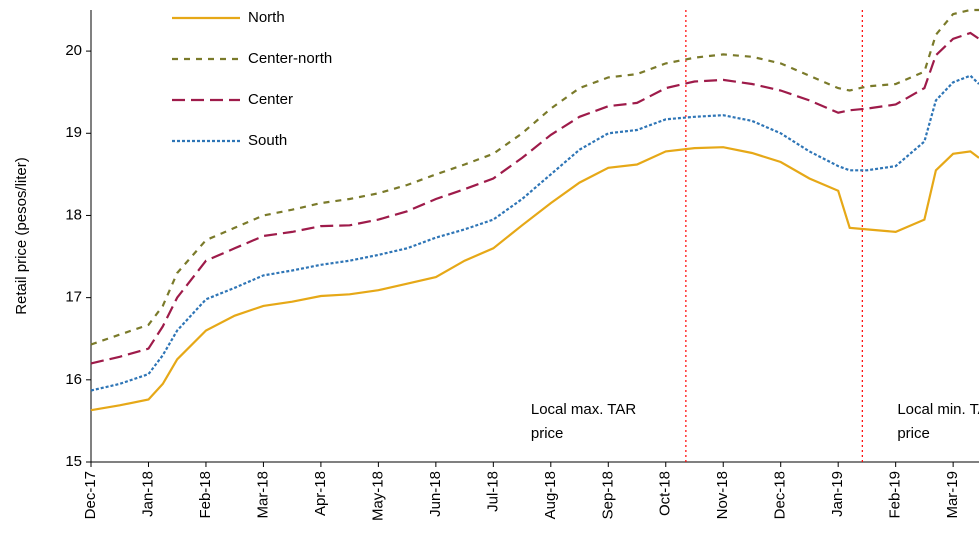  Describe the element at coordinates (320, 493) in the screenshot. I see `x-tick-label: Apr-18` at that location.